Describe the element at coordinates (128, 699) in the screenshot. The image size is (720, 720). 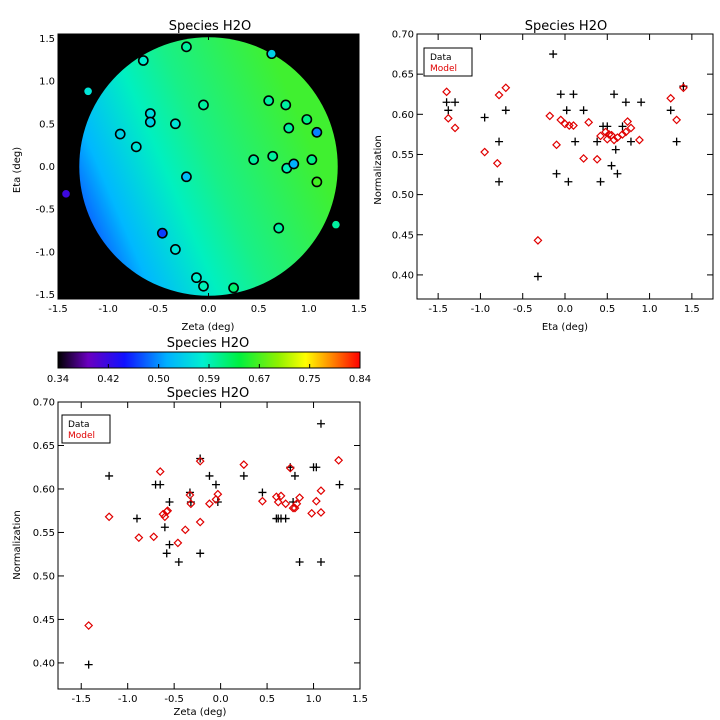
I see `zeta-xtick-label: -1.0` at that location.